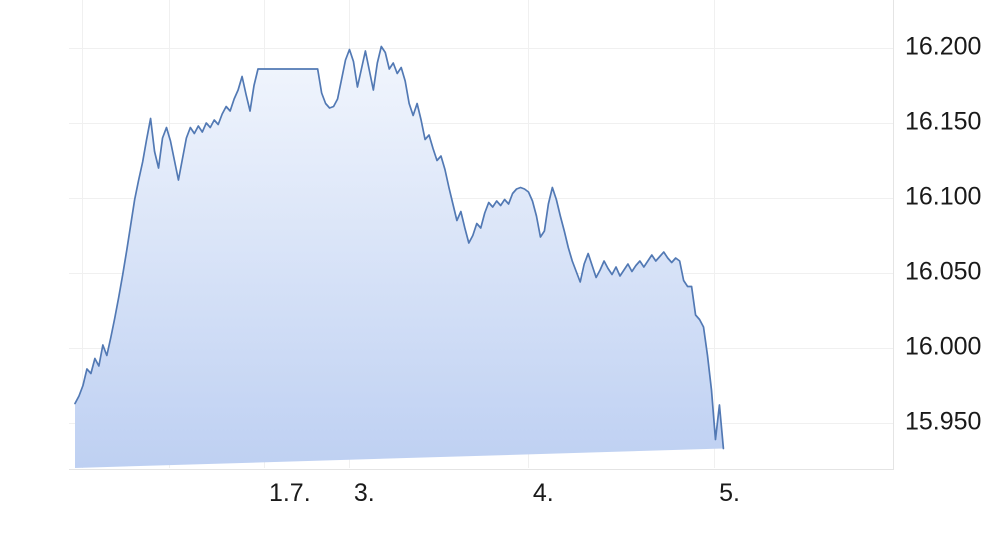 This screenshot has width=987, height=550. I want to click on y-tick-label: 16.150, so click(943, 122).